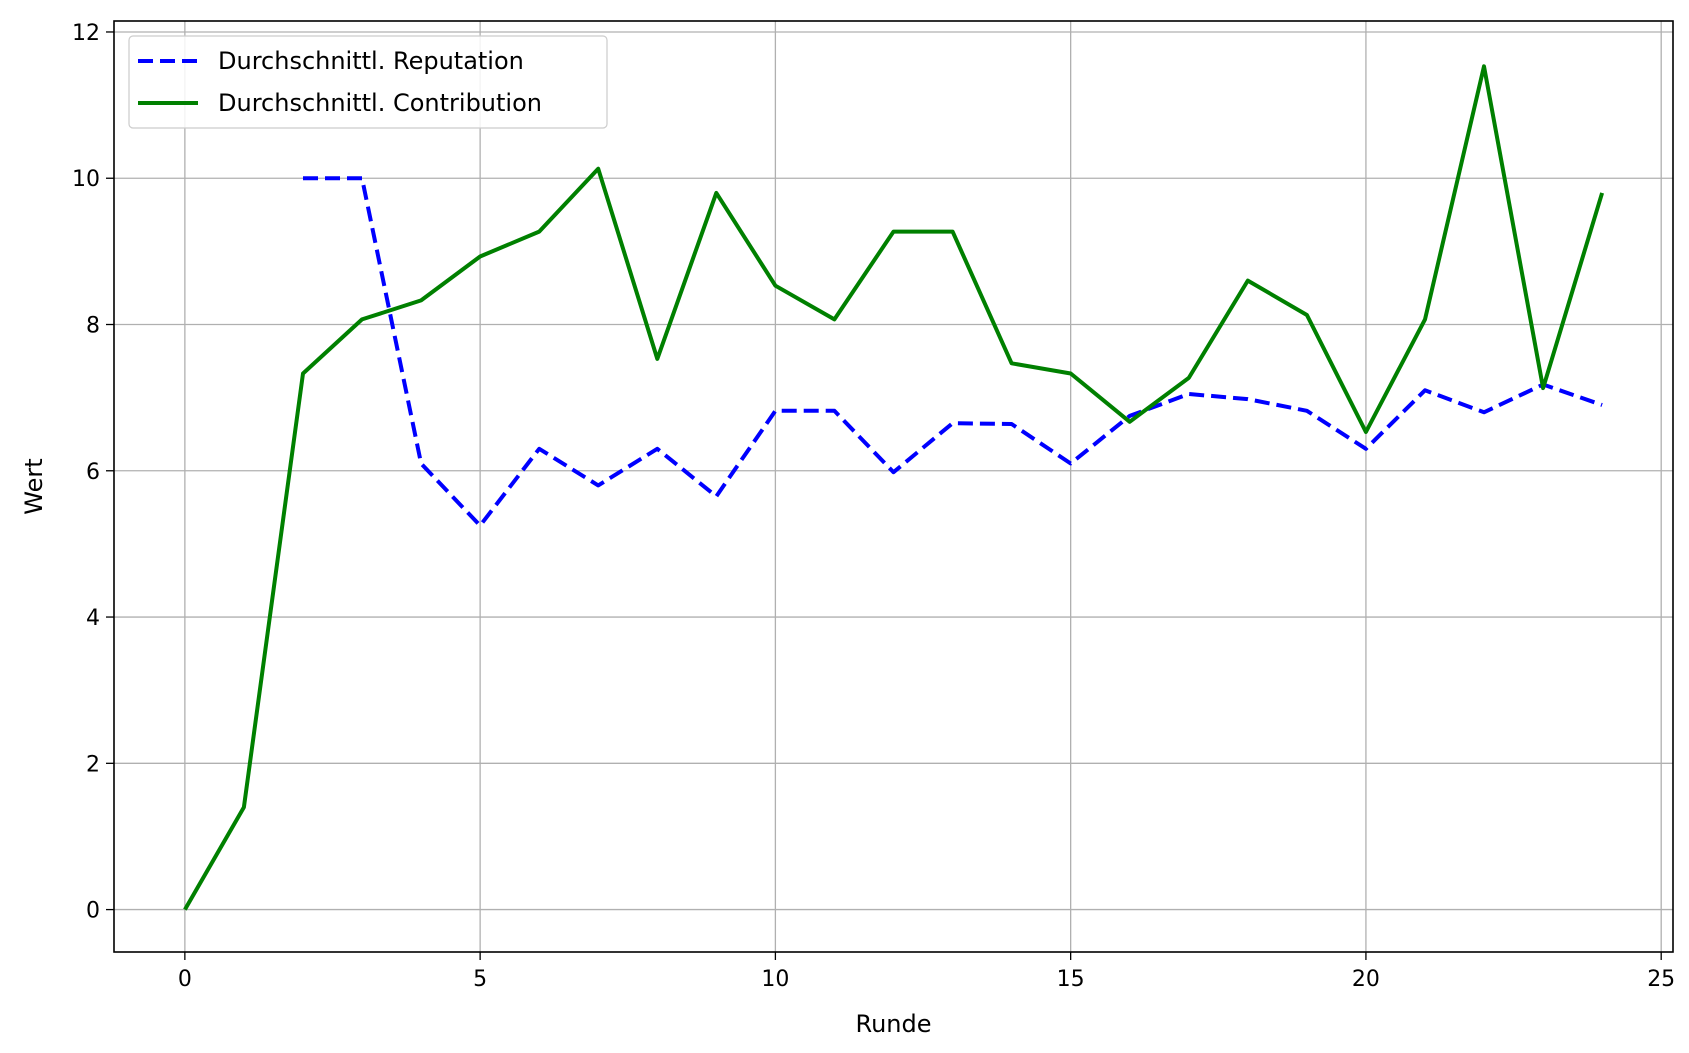 This screenshot has width=1689, height=1053. What do you see at coordinates (480, 979) in the screenshot?
I see `x-tick-label: 5` at bounding box center [480, 979].